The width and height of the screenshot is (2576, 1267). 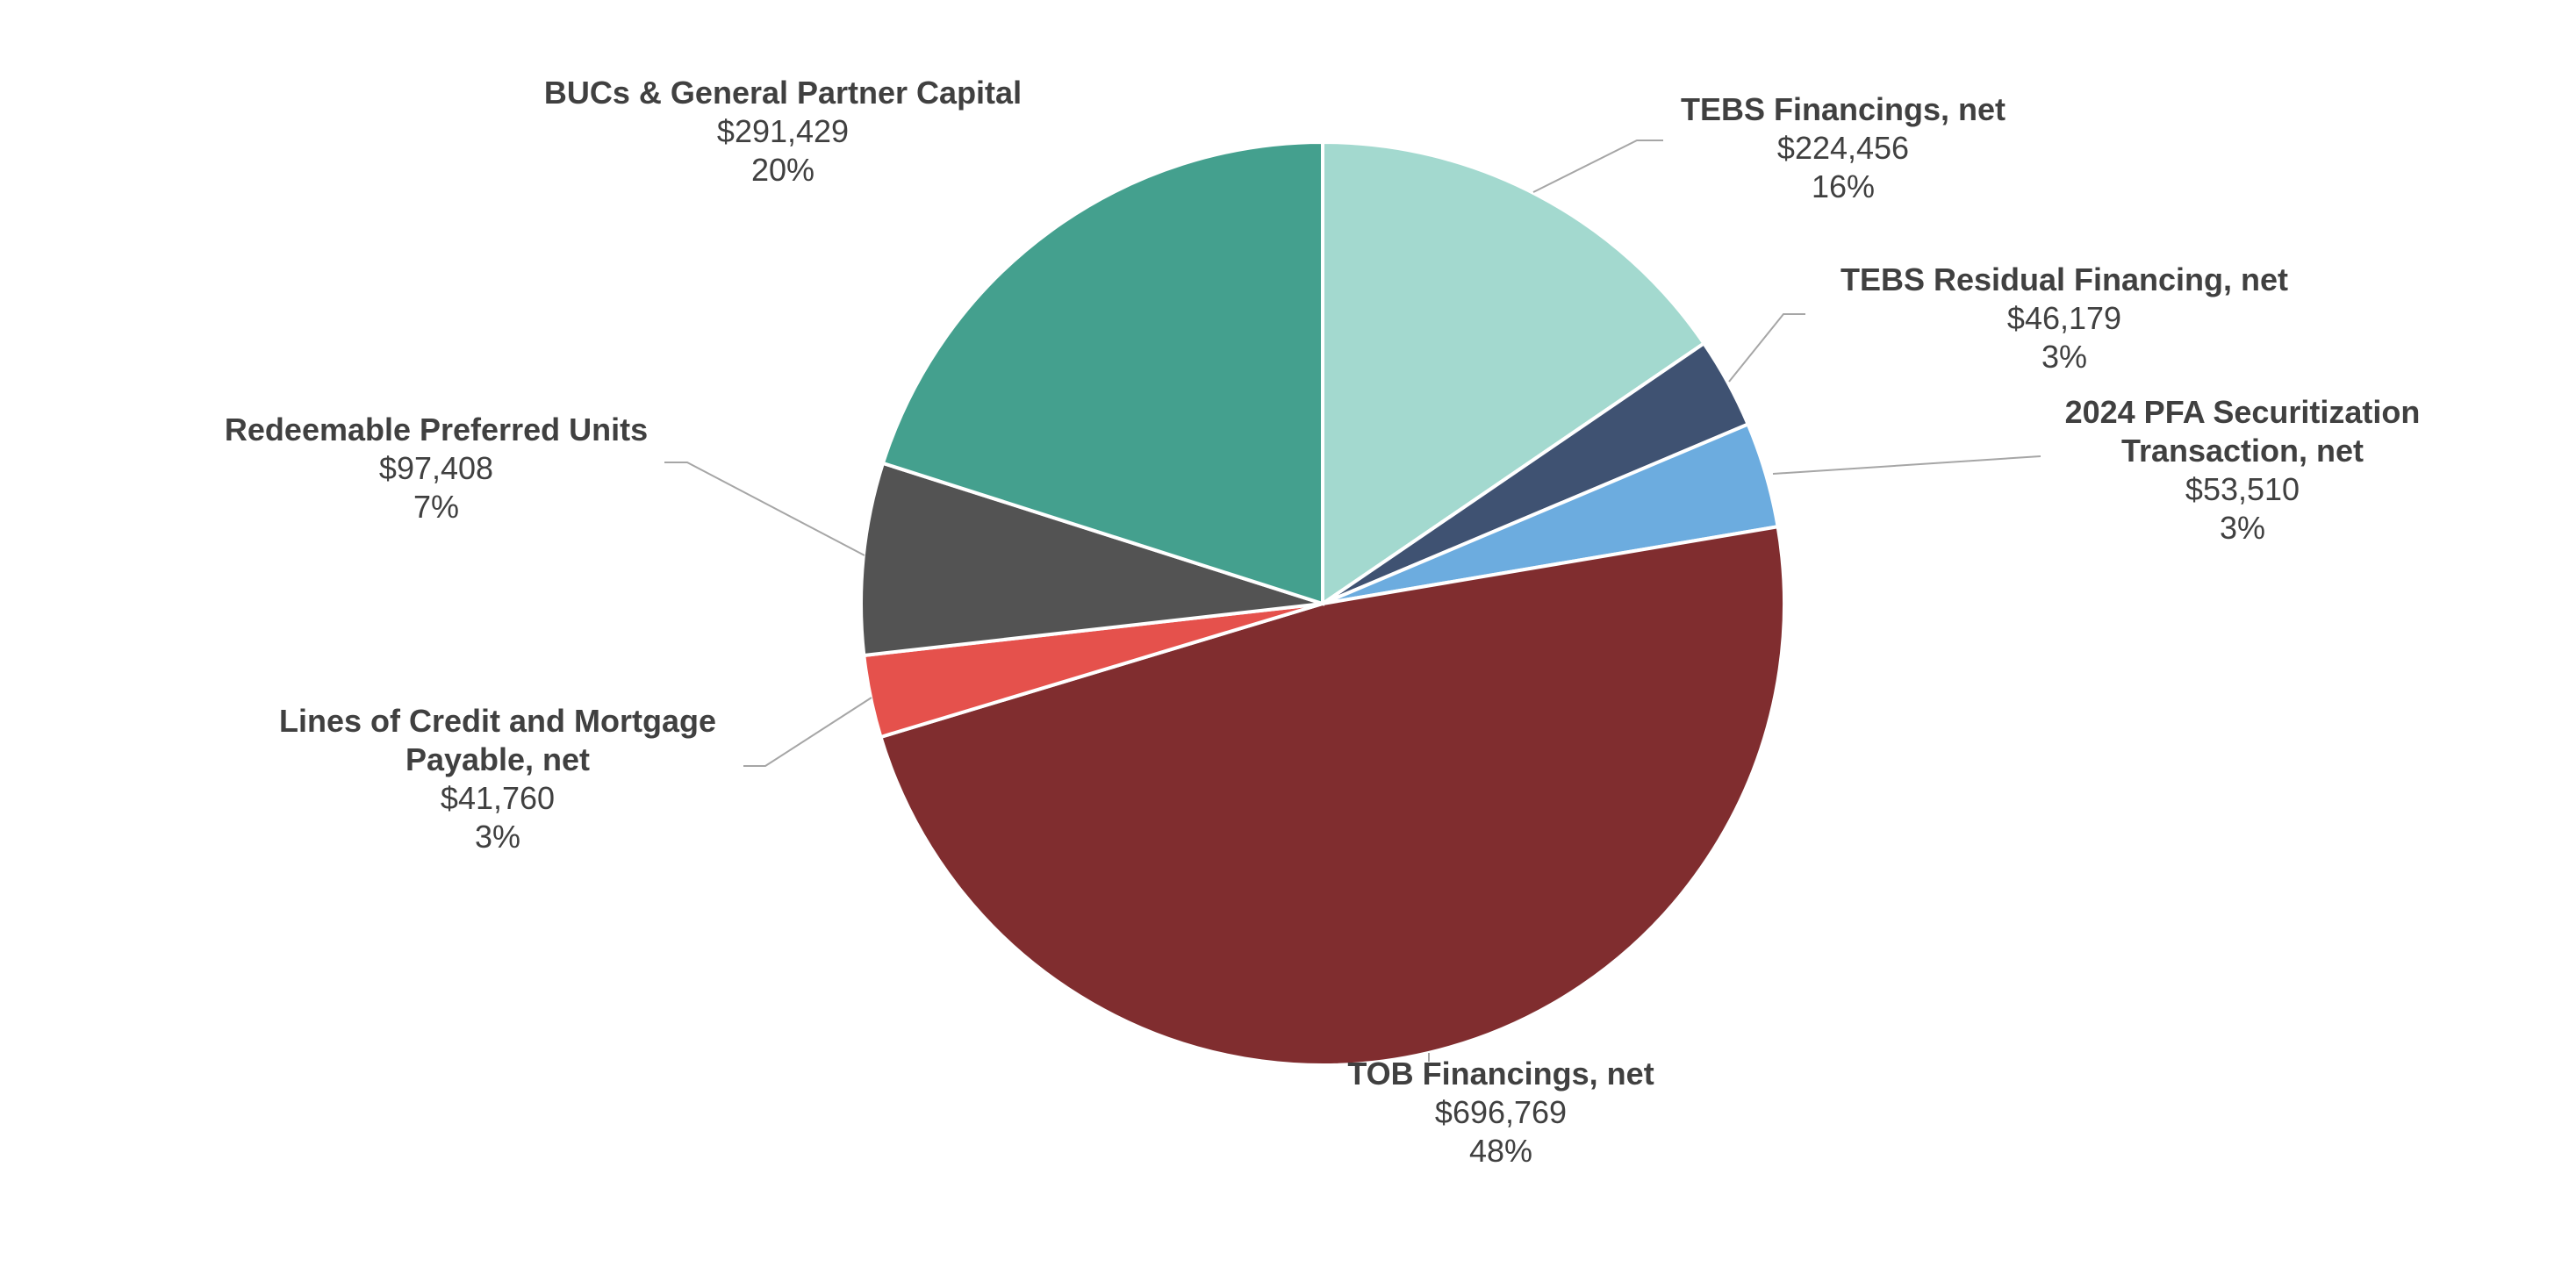 I want to click on slice-label-name: TEBS Residual Financing, net, so click(x=2065, y=279).